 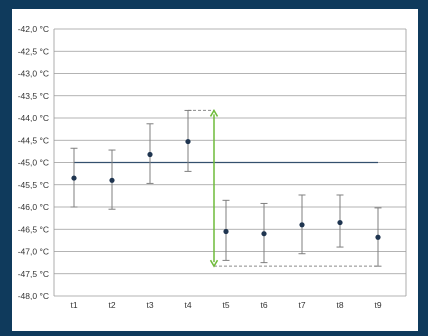 What do you see at coordinates (33, 296) in the screenshot?
I see `y-tick-label: -48,0 °C` at bounding box center [33, 296].